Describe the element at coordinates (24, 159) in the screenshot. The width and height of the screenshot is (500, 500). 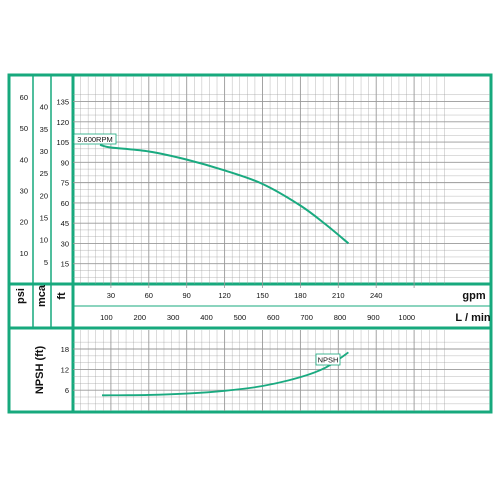
I see `psi-tick-label: 40` at that location.